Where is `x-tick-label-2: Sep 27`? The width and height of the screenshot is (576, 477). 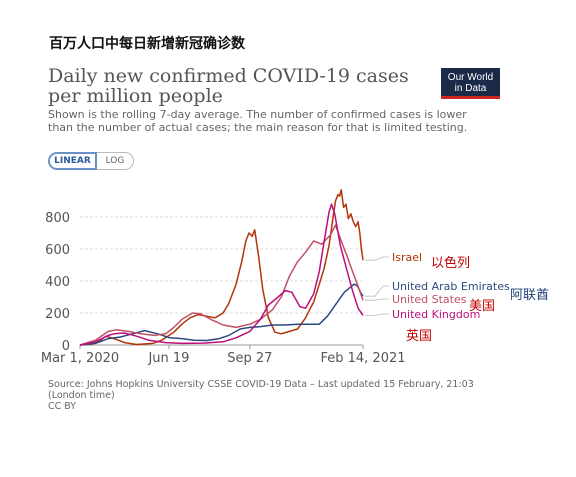 x-tick-label-2: Sep 27 is located at coordinates (249, 358).